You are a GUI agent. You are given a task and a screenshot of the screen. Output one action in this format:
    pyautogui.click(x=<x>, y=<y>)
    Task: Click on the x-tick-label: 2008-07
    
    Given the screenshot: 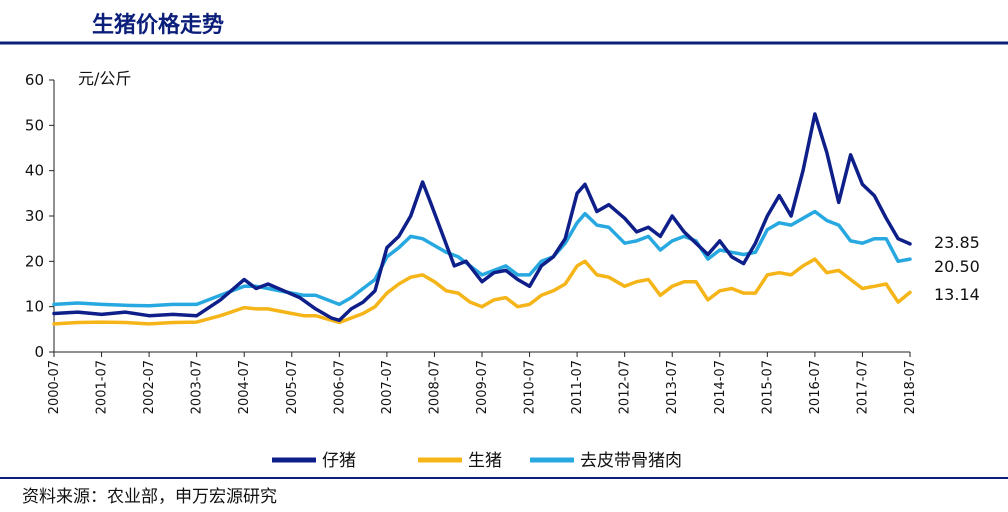 What is the action you would take?
    pyautogui.click(x=434, y=387)
    